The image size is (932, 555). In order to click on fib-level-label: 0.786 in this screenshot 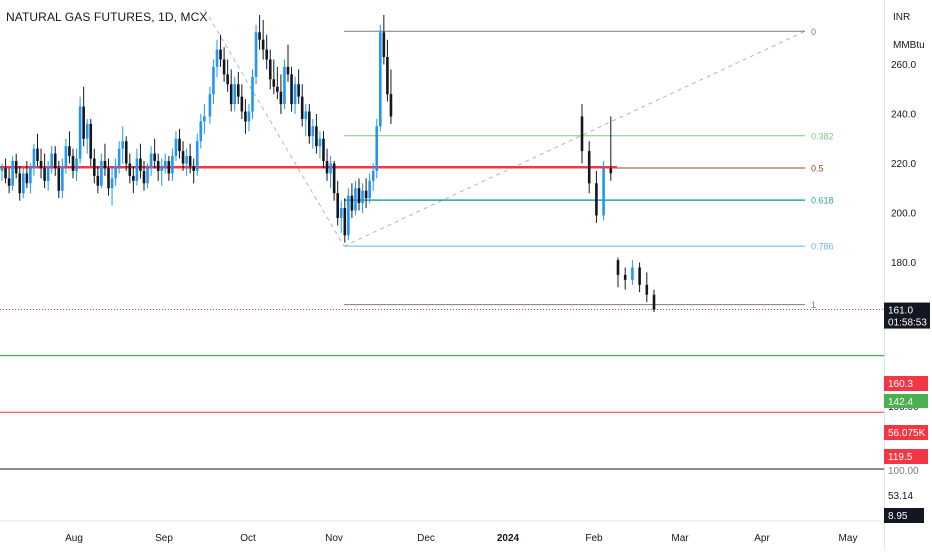, I will do `click(822, 247)`.